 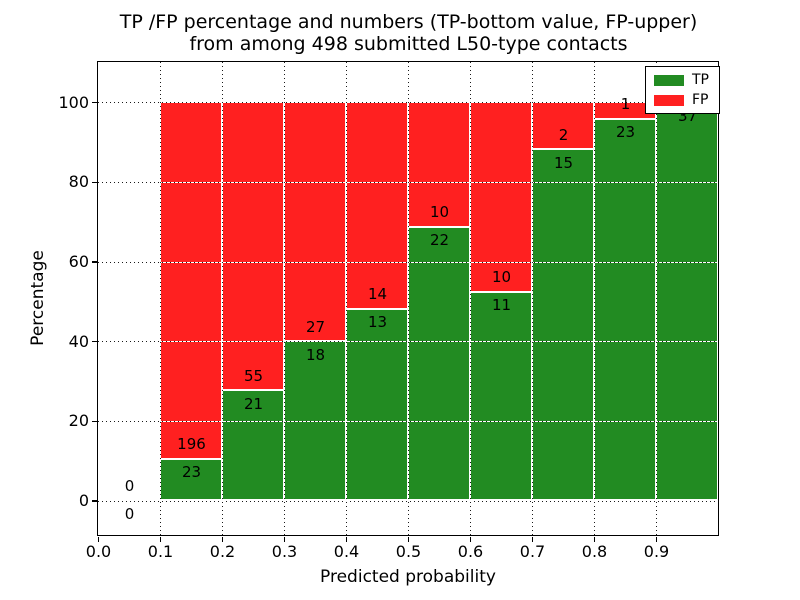 What do you see at coordinates (625, 104) in the screenshot?
I see `bar-count-label-fp: 1` at bounding box center [625, 104].